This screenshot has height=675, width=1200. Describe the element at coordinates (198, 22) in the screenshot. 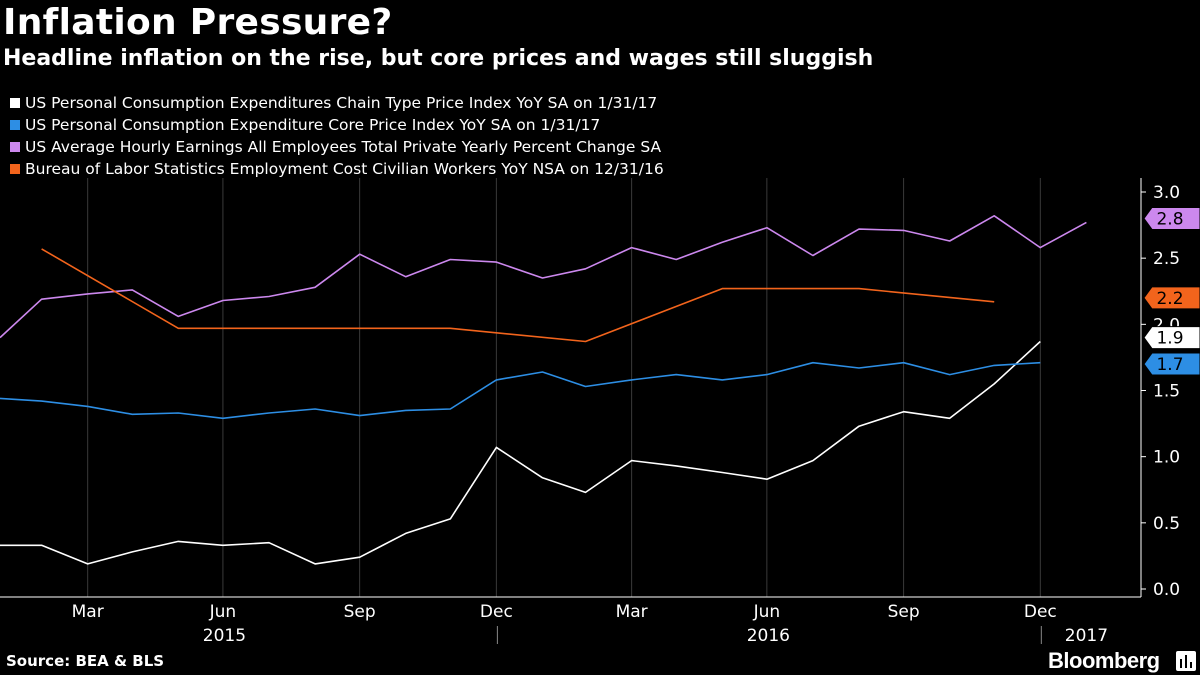

I see `chart-title: Inflation Pressure?` at that location.